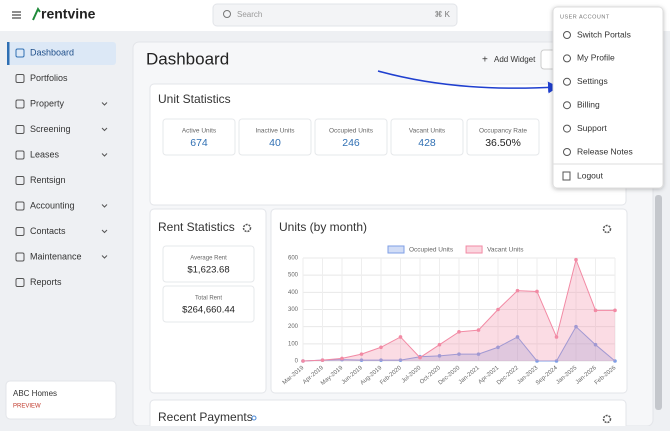 This screenshot has width=670, height=431. What do you see at coordinates (47, 103) in the screenshot?
I see `nav-item: Property` at bounding box center [47, 103].